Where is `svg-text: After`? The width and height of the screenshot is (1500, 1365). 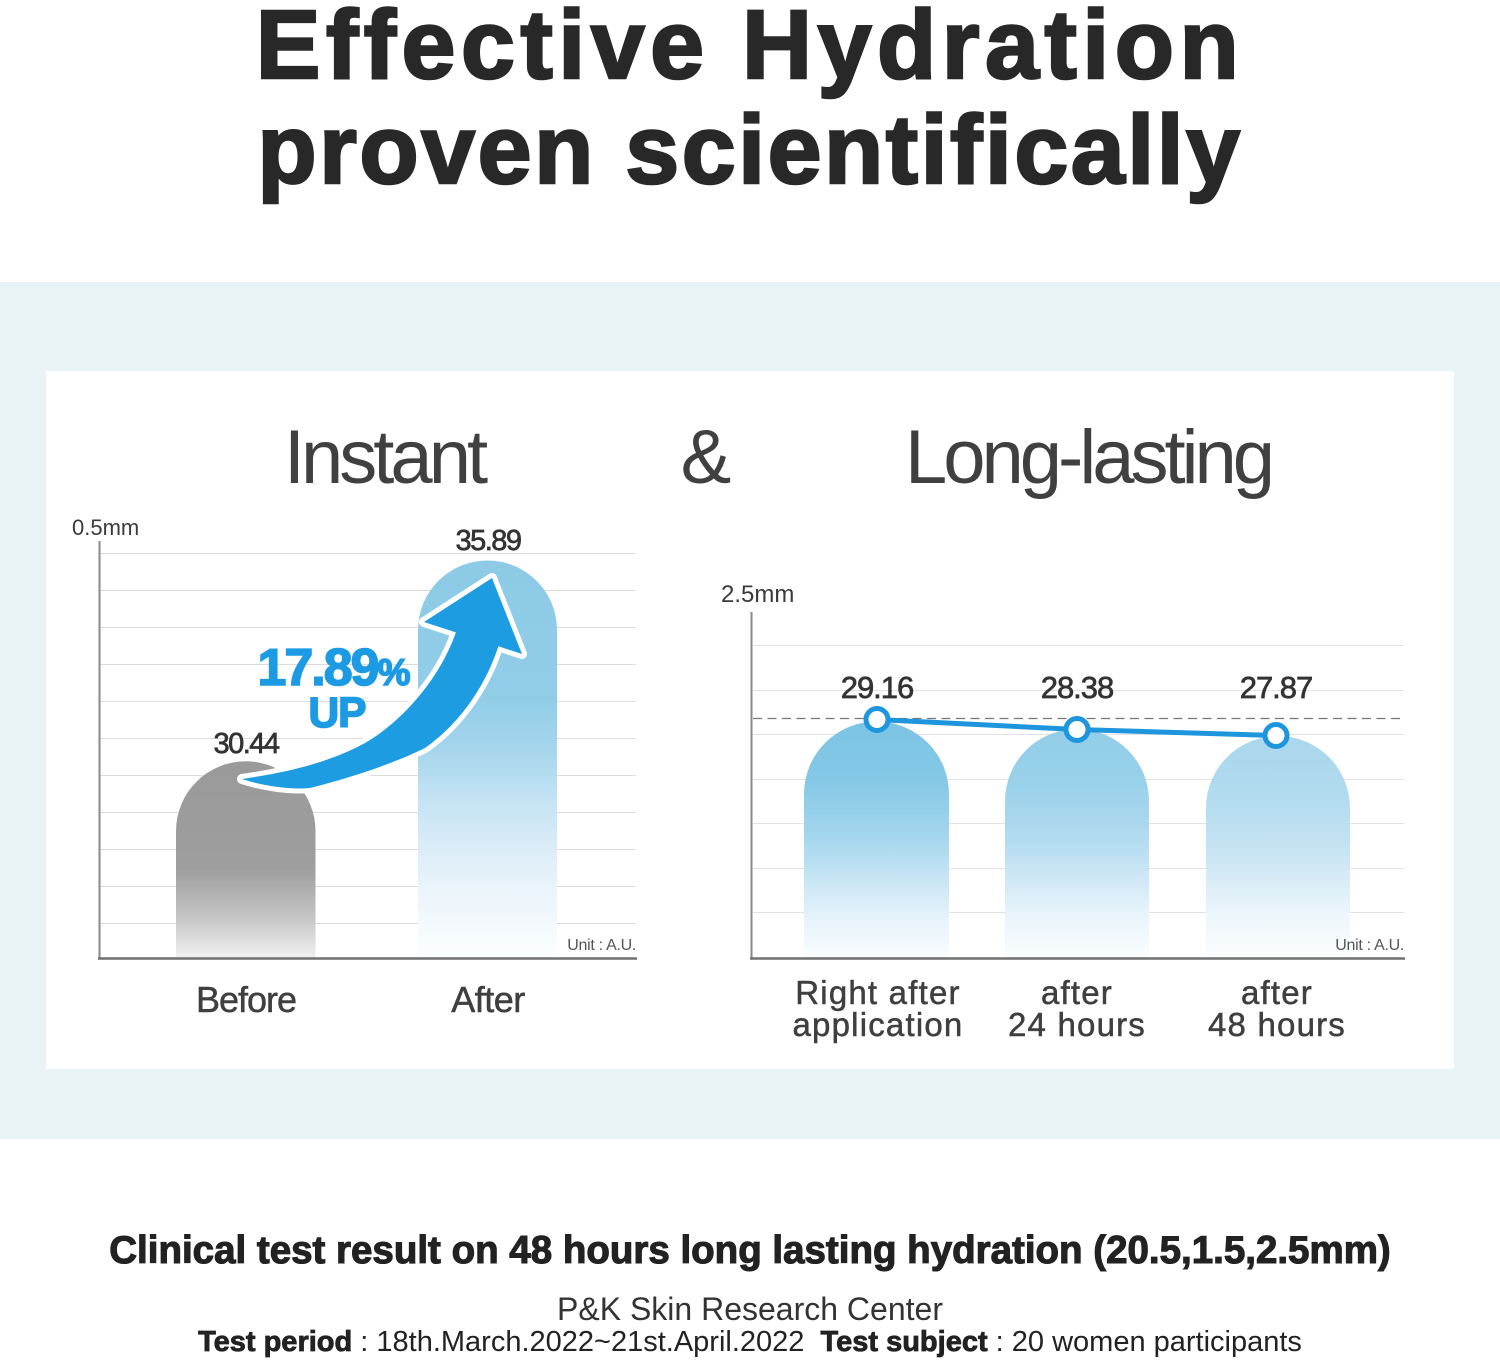 svg-text: After is located at coordinates (488, 999).